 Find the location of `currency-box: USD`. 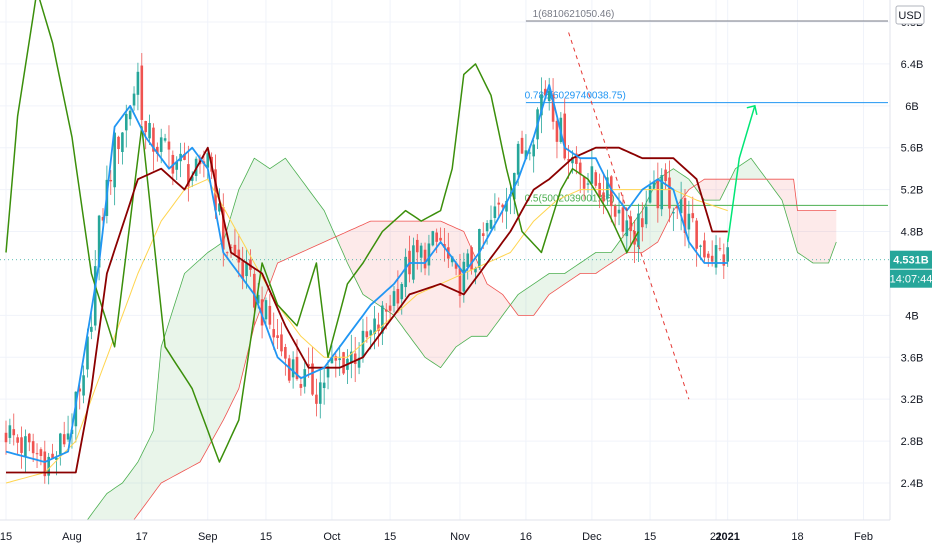

currency-box: USD is located at coordinates (910, 15).